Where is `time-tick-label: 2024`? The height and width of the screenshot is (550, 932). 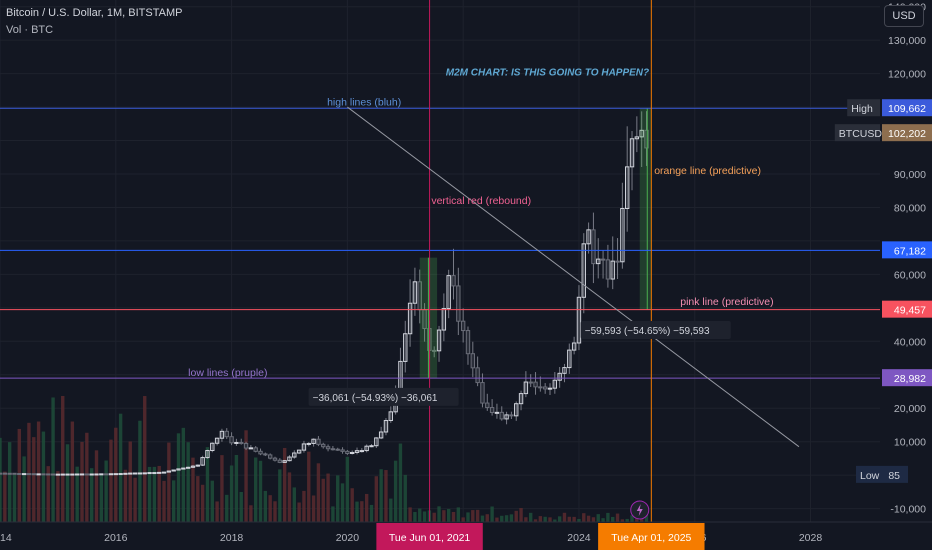 time-tick-label: 2024 is located at coordinates (579, 538).